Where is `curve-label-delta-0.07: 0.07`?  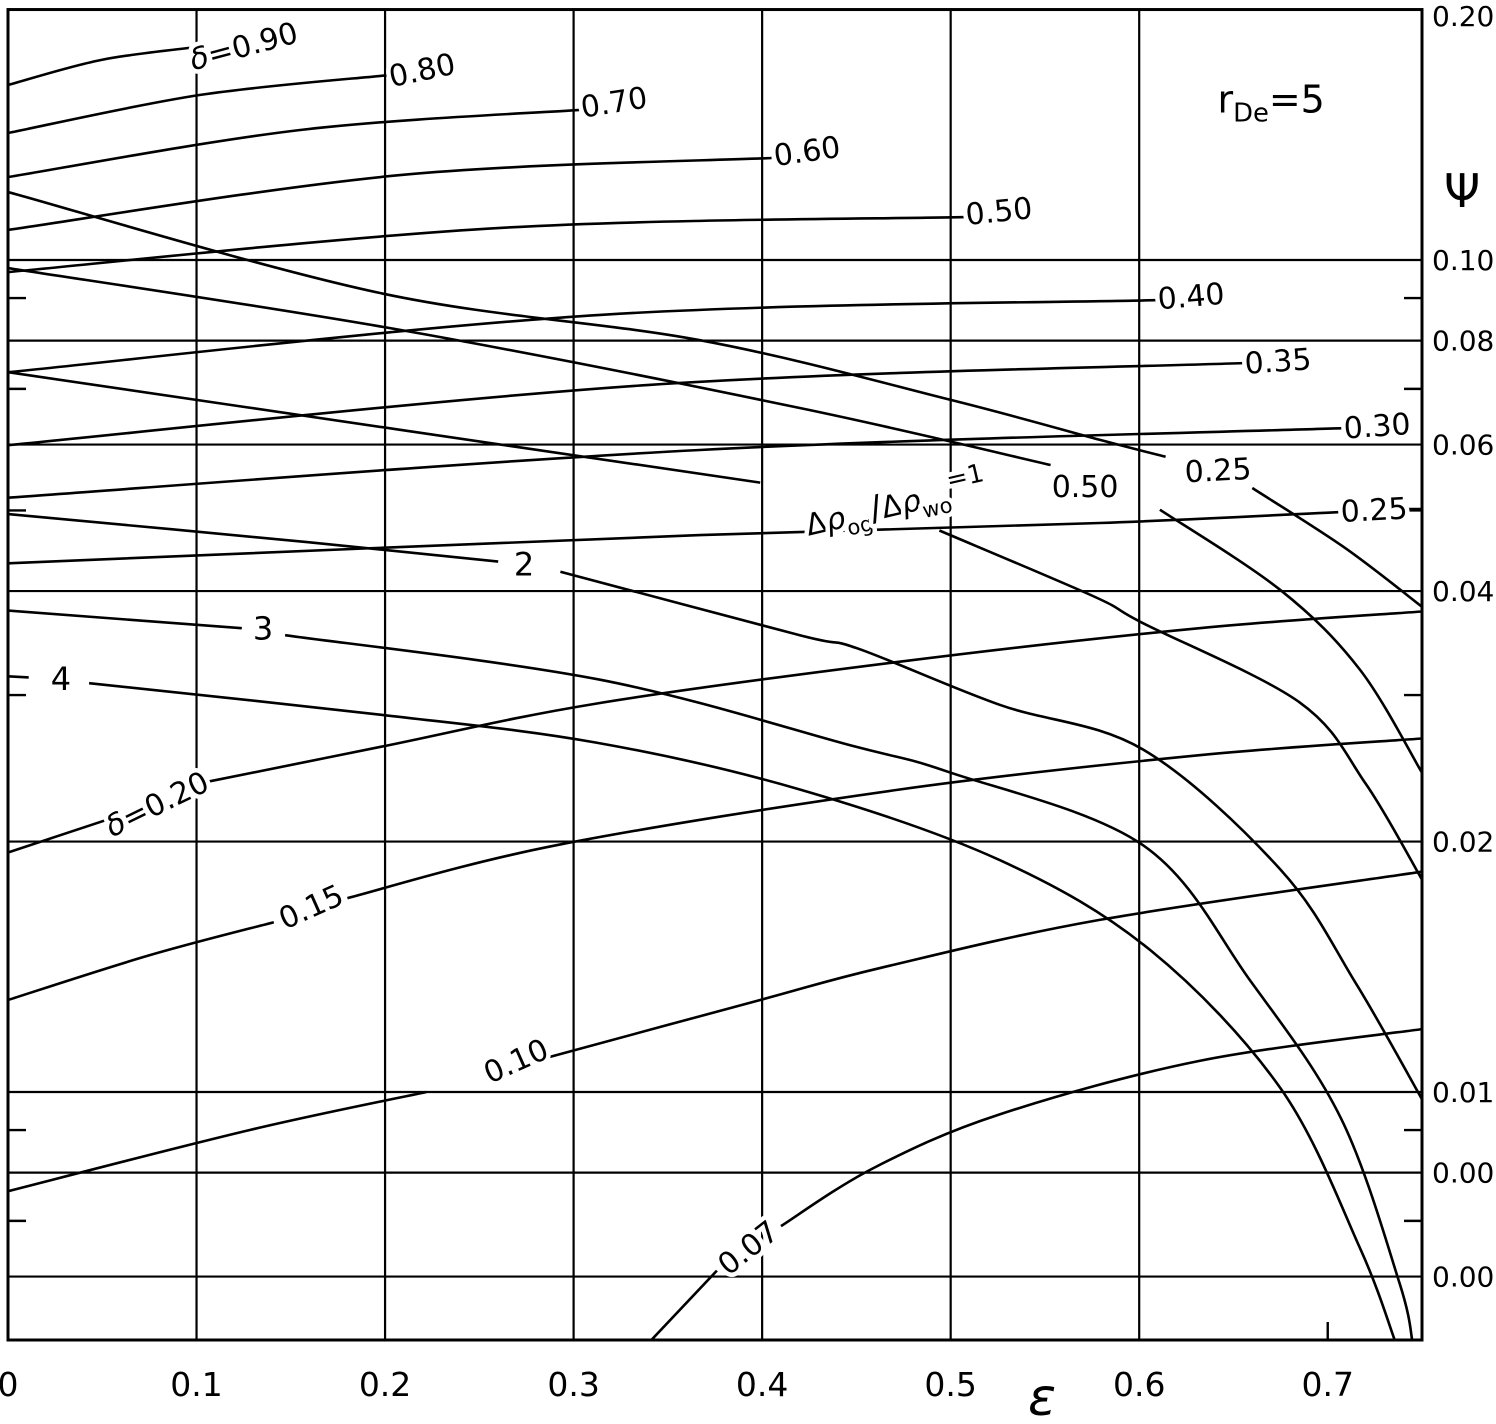 curve-label-delta-0.07: 0.07 is located at coordinates (749, 1248).